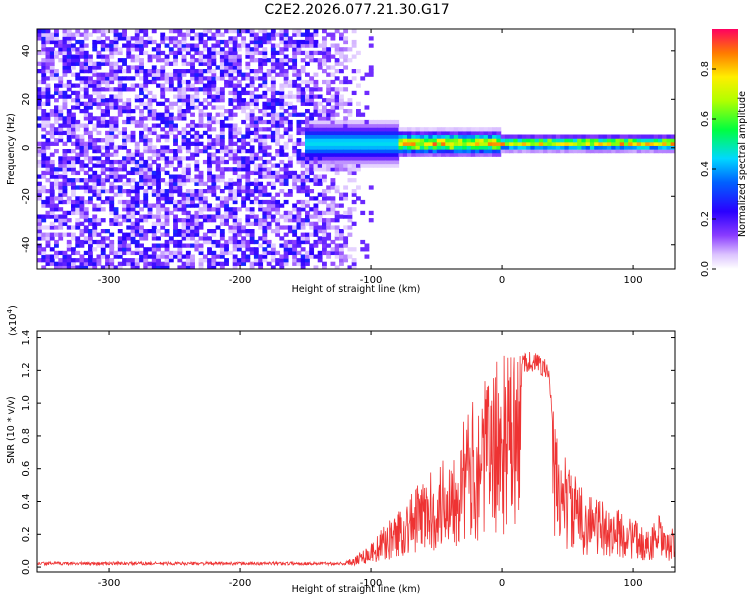 This screenshot has width=750, height=604. What do you see at coordinates (26, 245) in the screenshot?
I see `spectrogram-ytick-label: -40` at bounding box center [26, 245].